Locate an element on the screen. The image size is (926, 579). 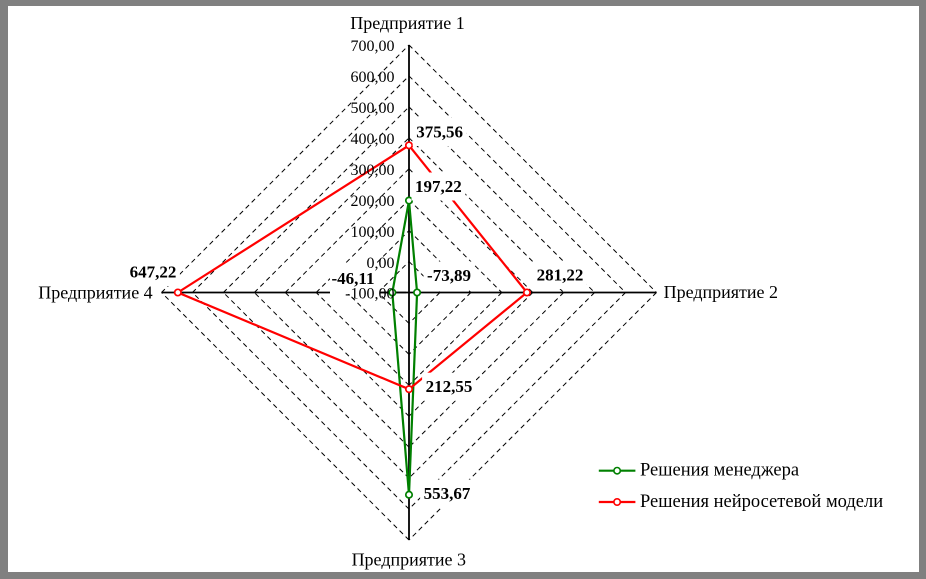
svg-text: 553,67 is located at coordinates (447, 493).